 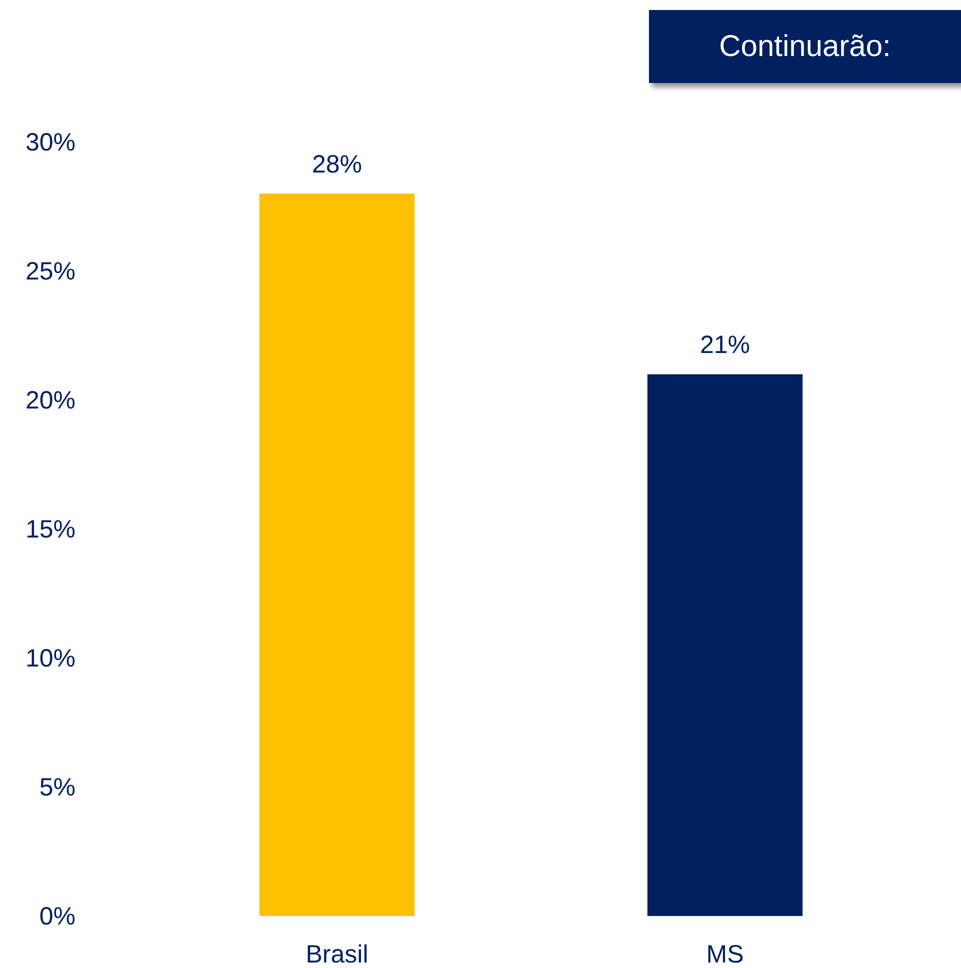 I want to click on y-tick-label: 0%, so click(x=57, y=916).